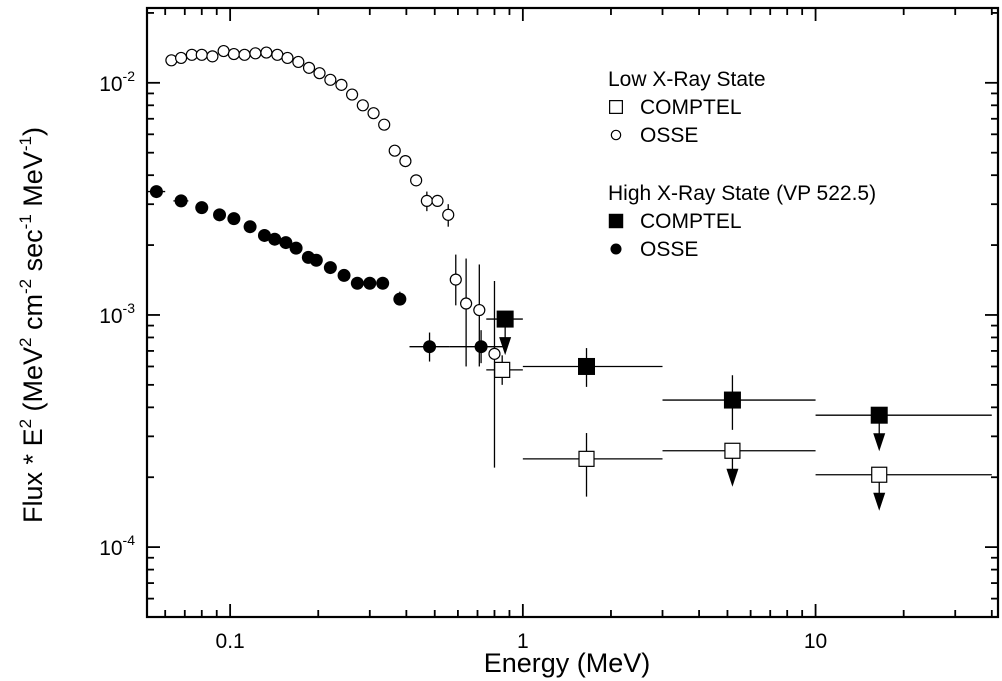  Describe the element at coordinates (567, 663) in the screenshot. I see `x-axis-title: Energy (MeV)` at that location.